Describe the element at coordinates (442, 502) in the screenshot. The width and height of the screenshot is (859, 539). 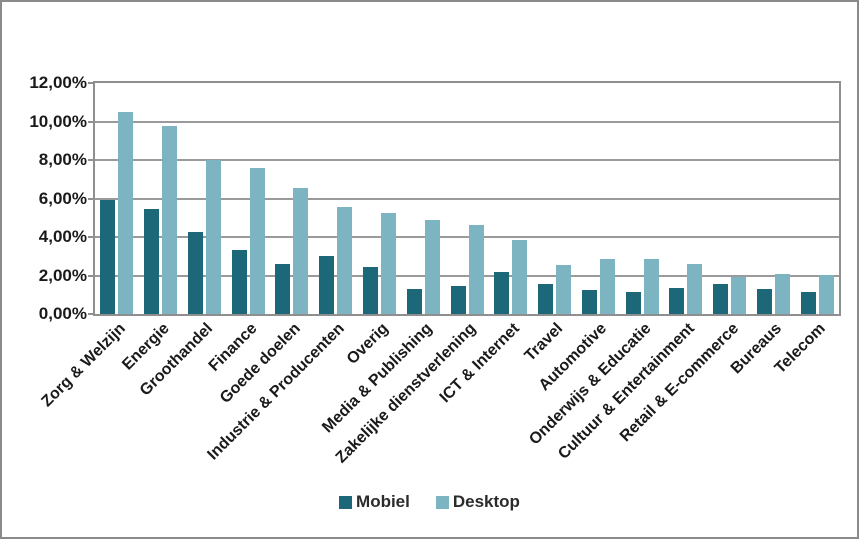
I see `desktop-swatch` at that location.